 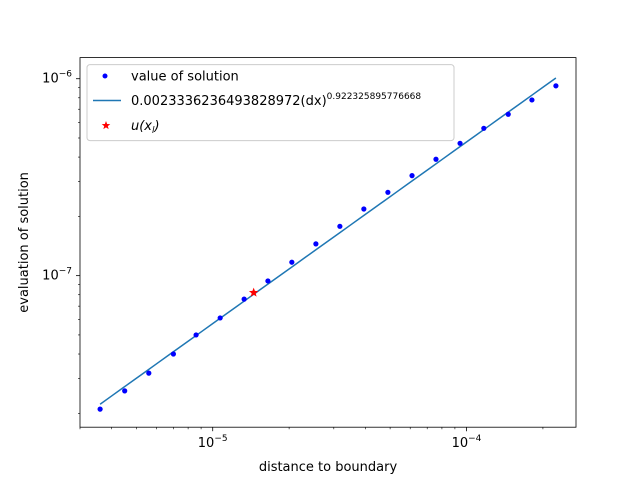 What do you see at coordinates (24, 242) in the screenshot?
I see `y-axis-label: evaluation of solution` at bounding box center [24, 242].